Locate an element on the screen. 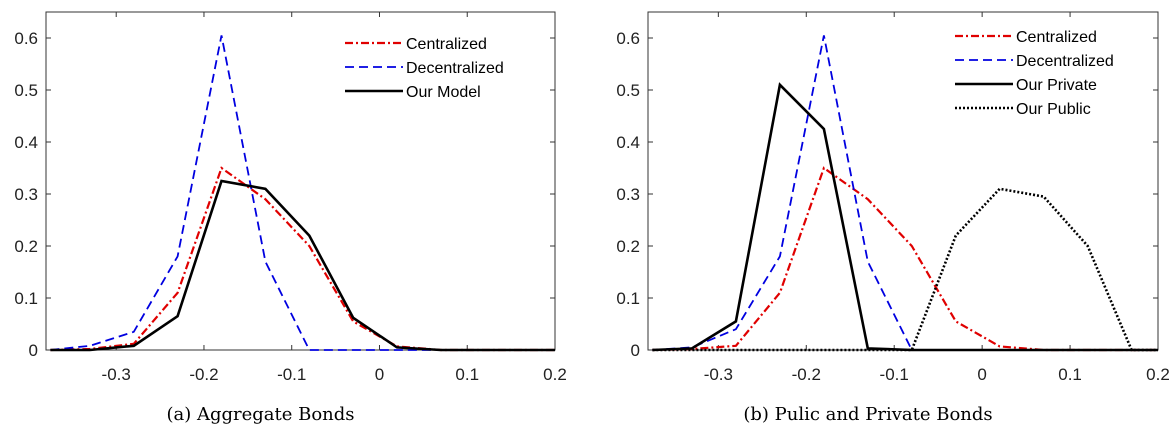  legend: Centralized Decentralized Our Model is located at coordinates (424, 68).